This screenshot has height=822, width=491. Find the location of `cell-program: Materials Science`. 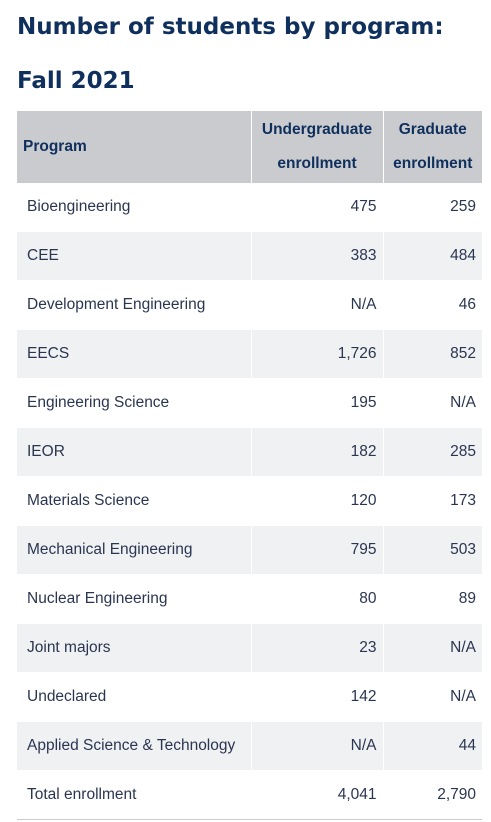

cell-program: Materials Science is located at coordinates (134, 501).